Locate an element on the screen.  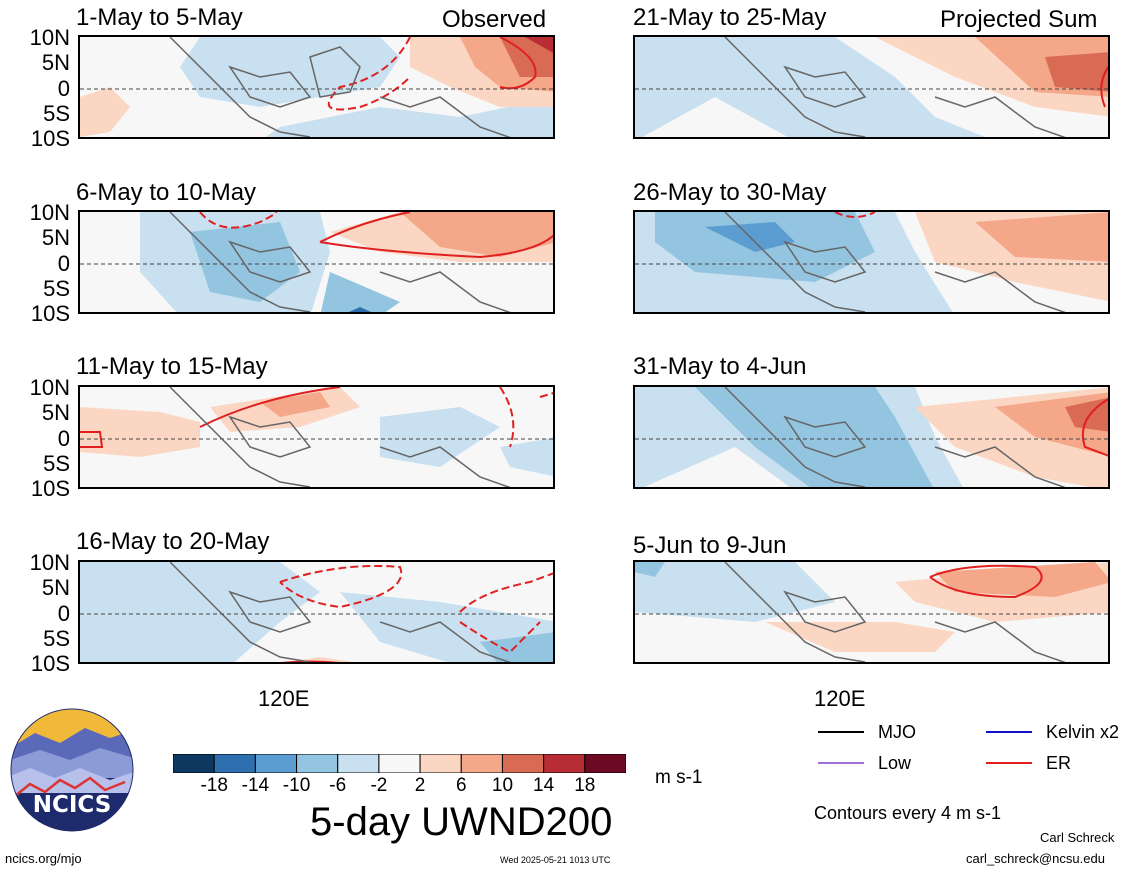
panel-title: 6-May to 10-May is located at coordinates (166, 192).